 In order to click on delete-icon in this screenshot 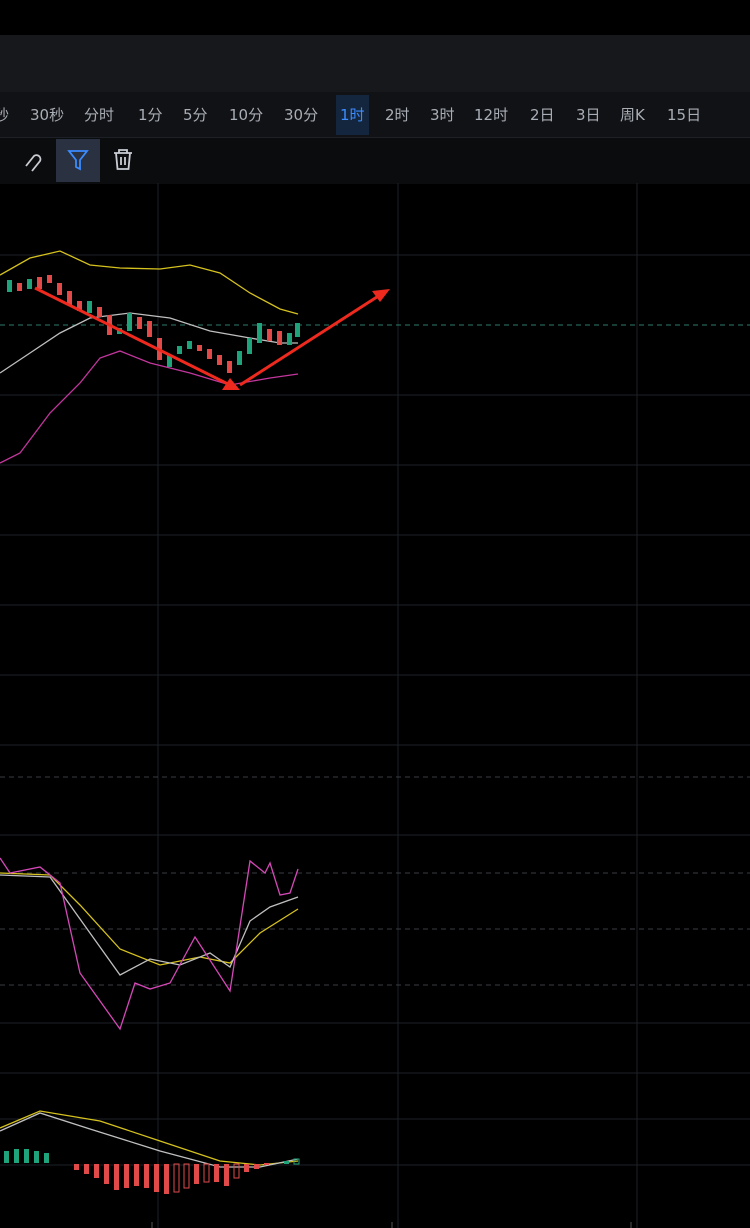, I will do `click(123, 159)`.